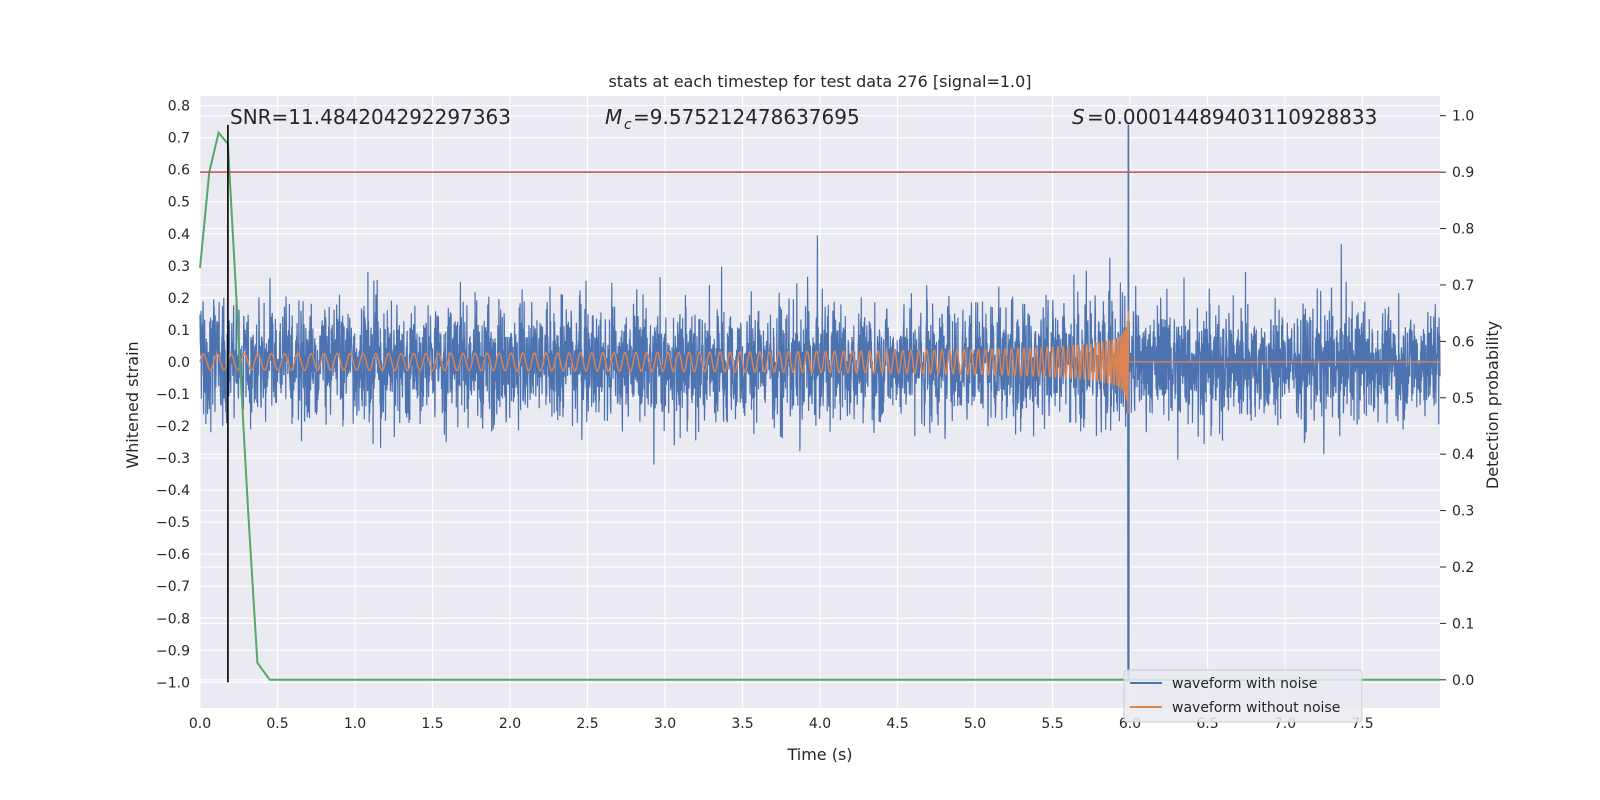  I want to click on series-waveform-without-noise, so click(819, 362).